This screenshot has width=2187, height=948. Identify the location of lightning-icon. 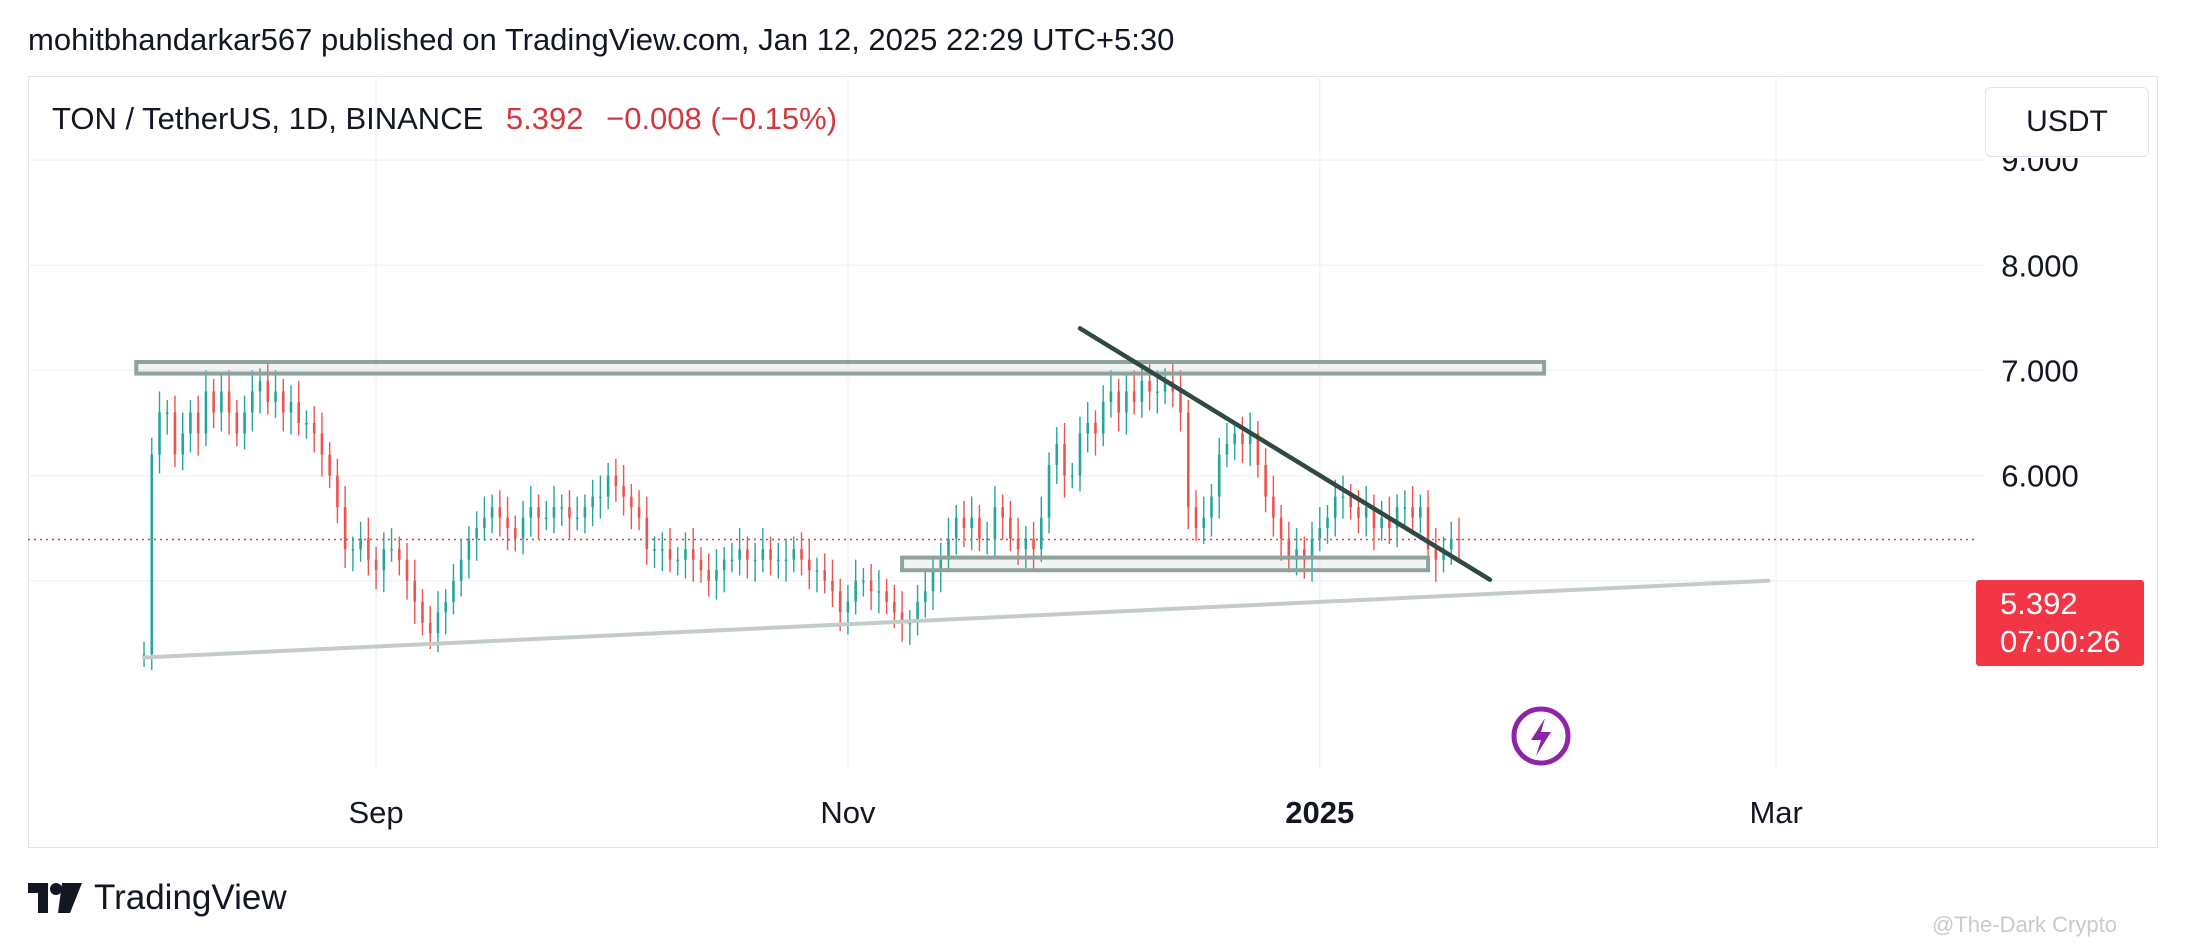
(1541, 736).